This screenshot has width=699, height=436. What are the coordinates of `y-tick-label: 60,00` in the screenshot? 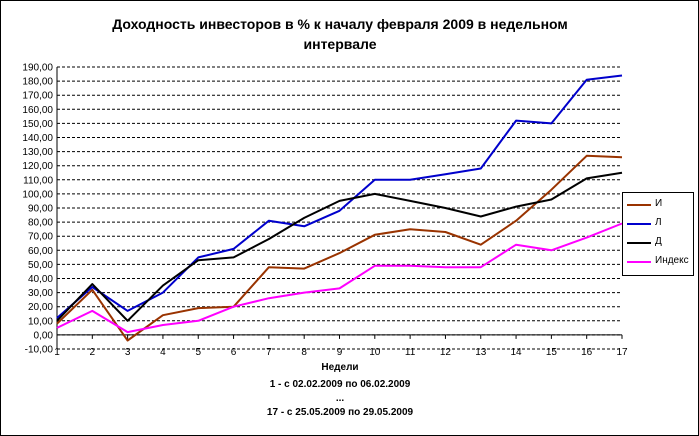 It's located at (40, 251).